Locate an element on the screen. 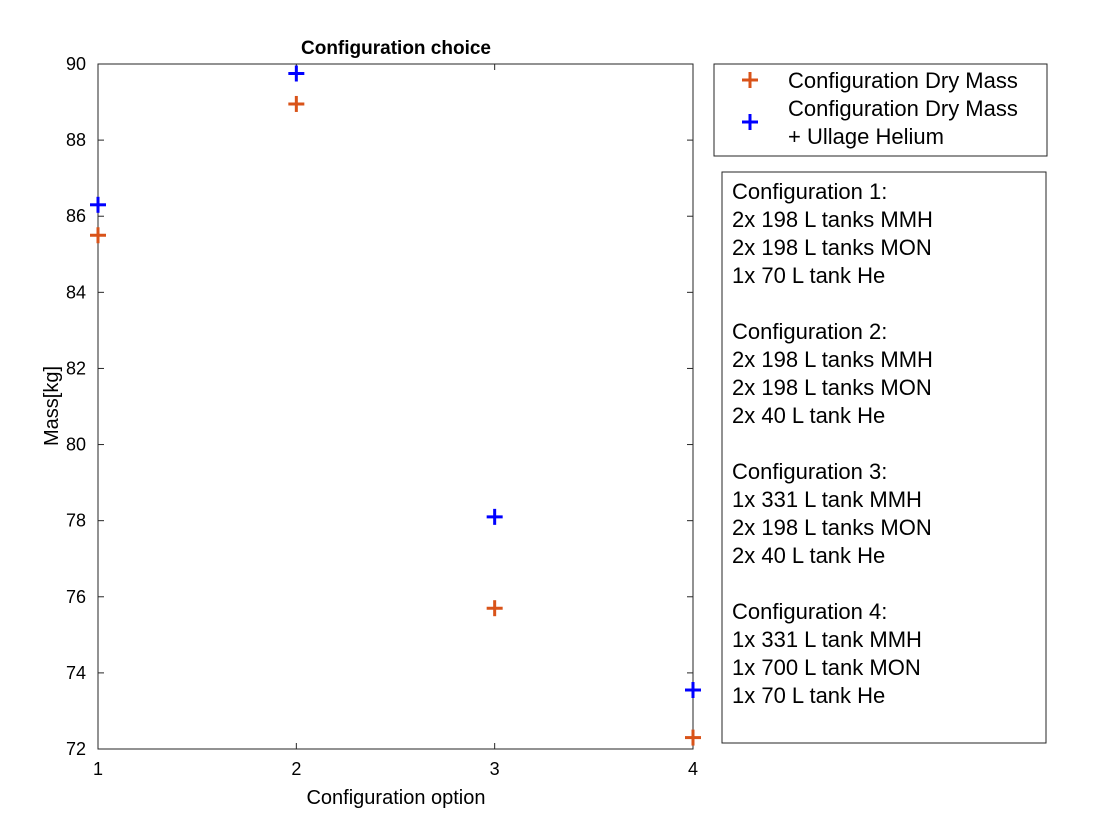 This screenshot has height=840, width=1120. annotation-line: 1x 700 L tank MON is located at coordinates (826, 667).